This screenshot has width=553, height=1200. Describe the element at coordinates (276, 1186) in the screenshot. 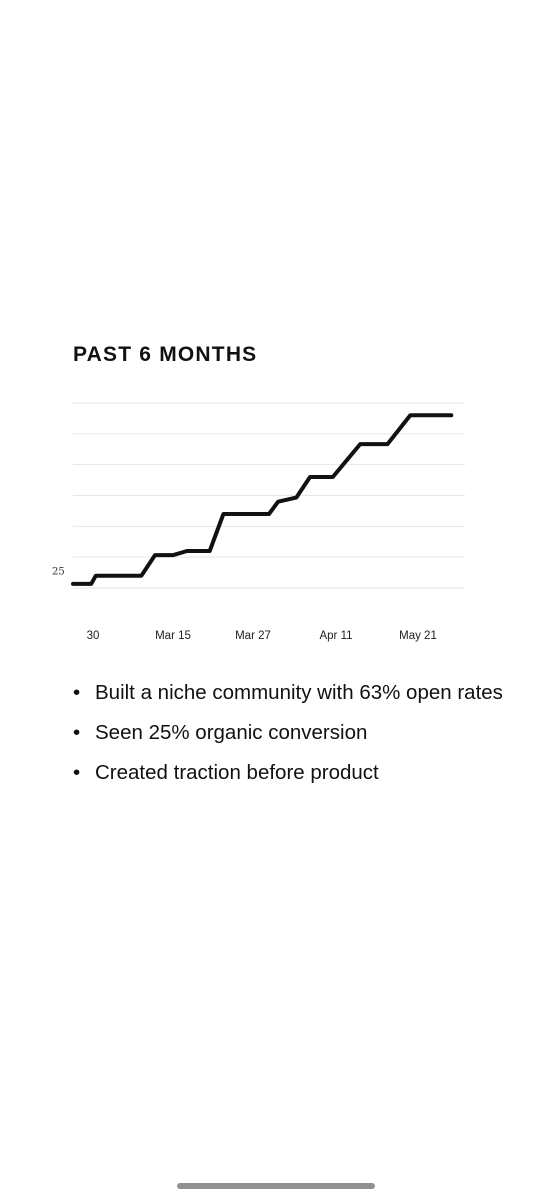

I see `home-indicator` at that location.